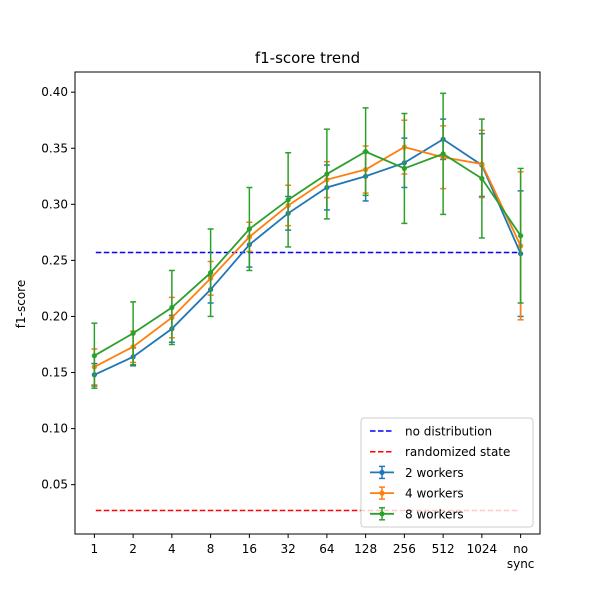 Image resolution: width=600 pixels, height=600 pixels. I want to click on legend-label: 8 workers, so click(434, 514).